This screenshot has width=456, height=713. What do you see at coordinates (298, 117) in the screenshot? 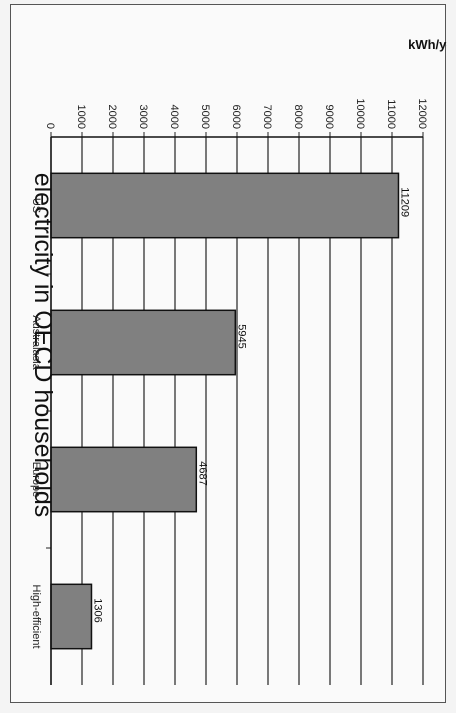
I see `y-tick-label: 8000` at bounding box center [298, 117].